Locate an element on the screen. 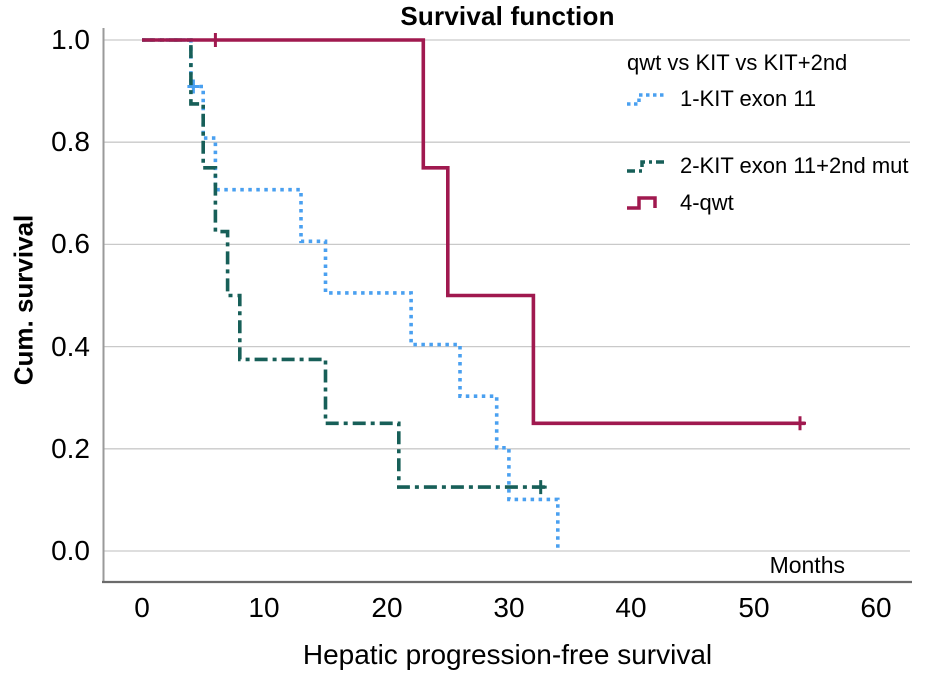 This screenshot has width=939, height=674. y-tick-label: 0.2 is located at coordinates (70, 448).